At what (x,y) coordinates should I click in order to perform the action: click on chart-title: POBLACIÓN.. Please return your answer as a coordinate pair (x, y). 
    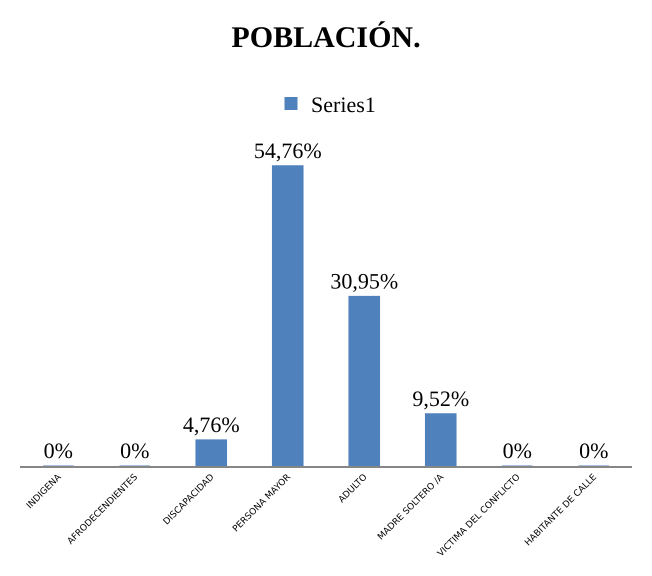
    Looking at the image, I should click on (326, 37).